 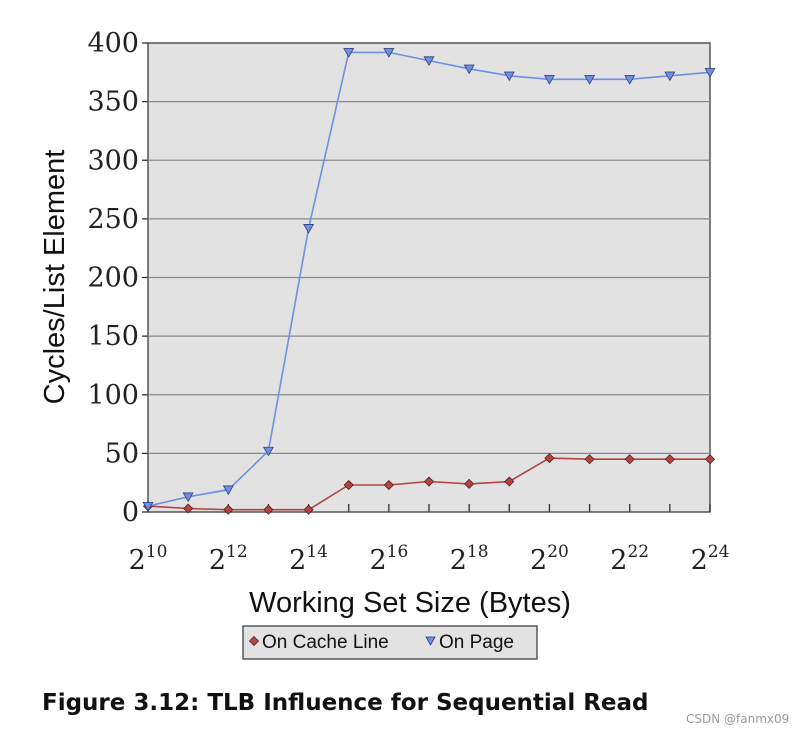 I want to click on watermark: CSDN @fanmx09, so click(x=738, y=719).